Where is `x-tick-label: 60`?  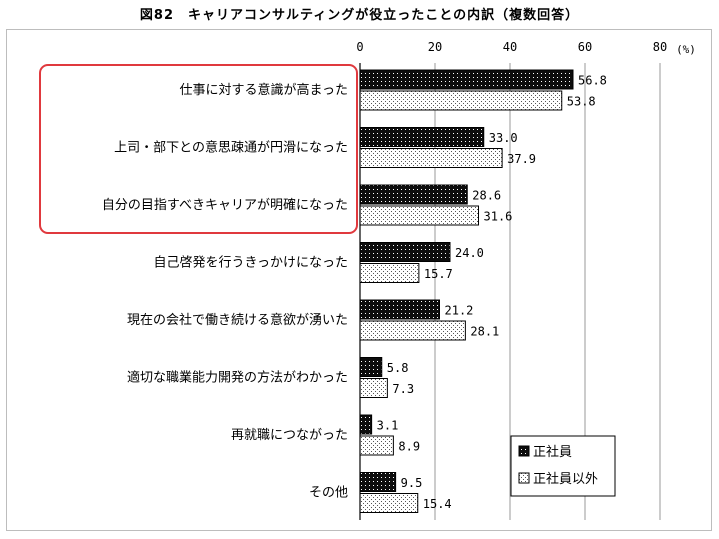
x-tick-label: 60 is located at coordinates (585, 47).